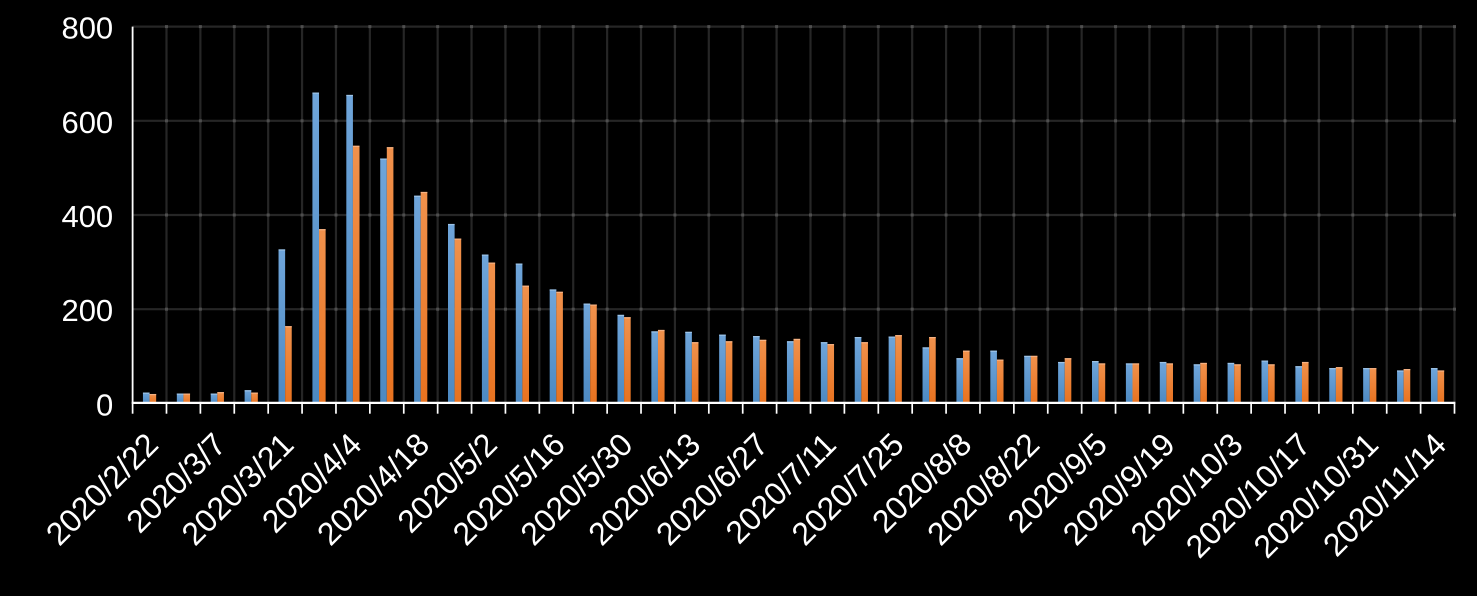 This screenshot has width=1477, height=596. Describe the element at coordinates (87, 122) in the screenshot. I see `svg-text: 600` at that location.